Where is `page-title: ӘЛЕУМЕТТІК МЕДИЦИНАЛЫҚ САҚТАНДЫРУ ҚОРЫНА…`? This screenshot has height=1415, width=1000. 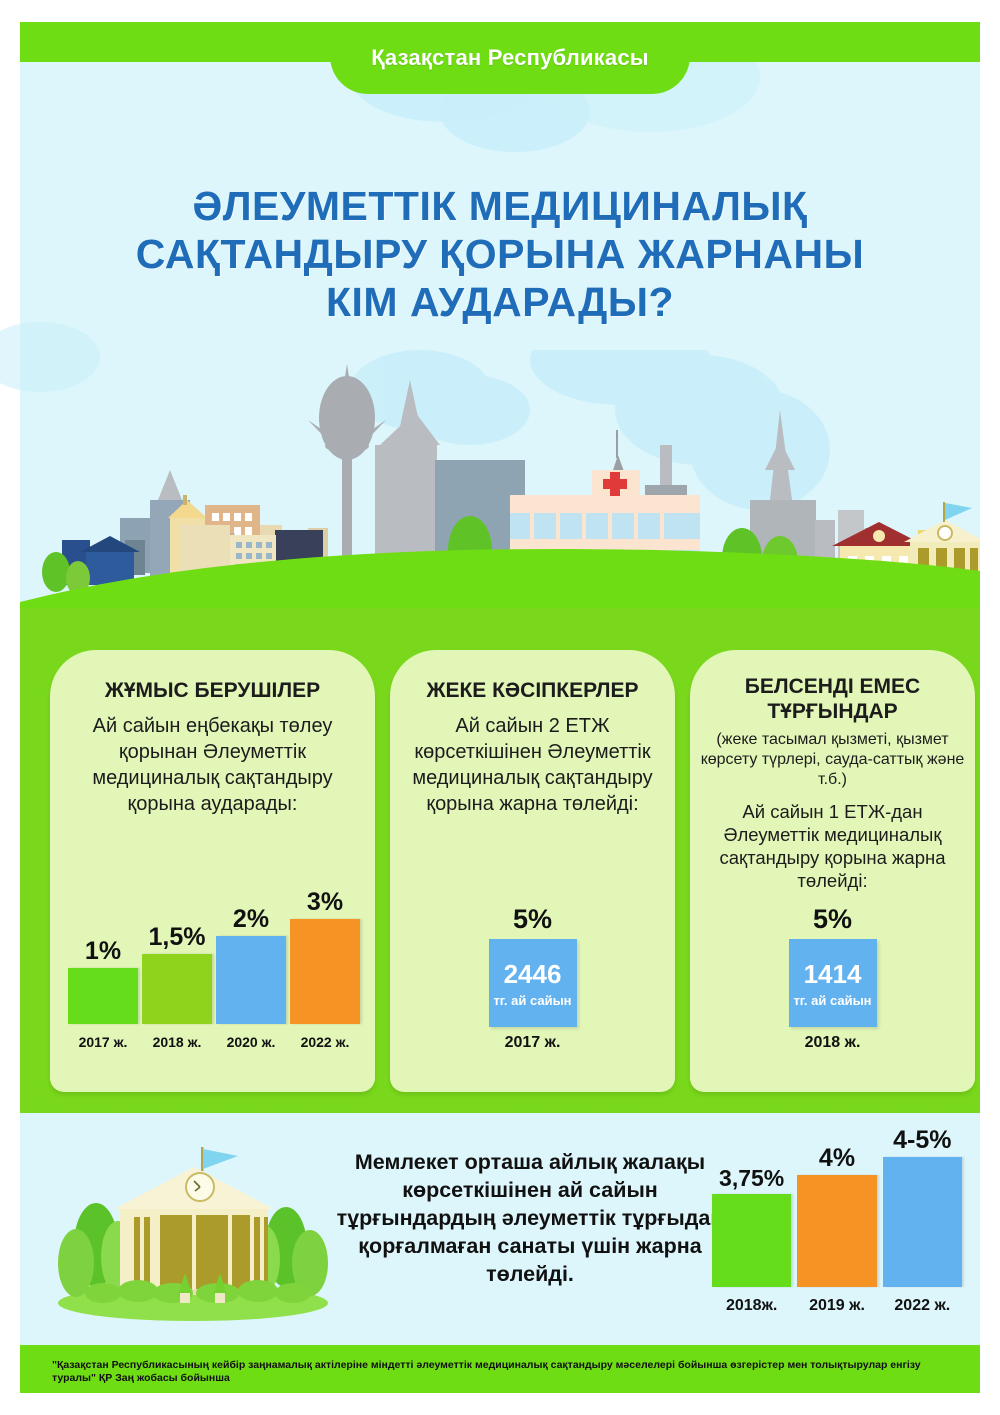 page-title: ӘЛЕУМЕТТІК МЕДИЦИНАЛЫҚ САҚТАНДЫРУ ҚОРЫНА… is located at coordinates (500, 254).